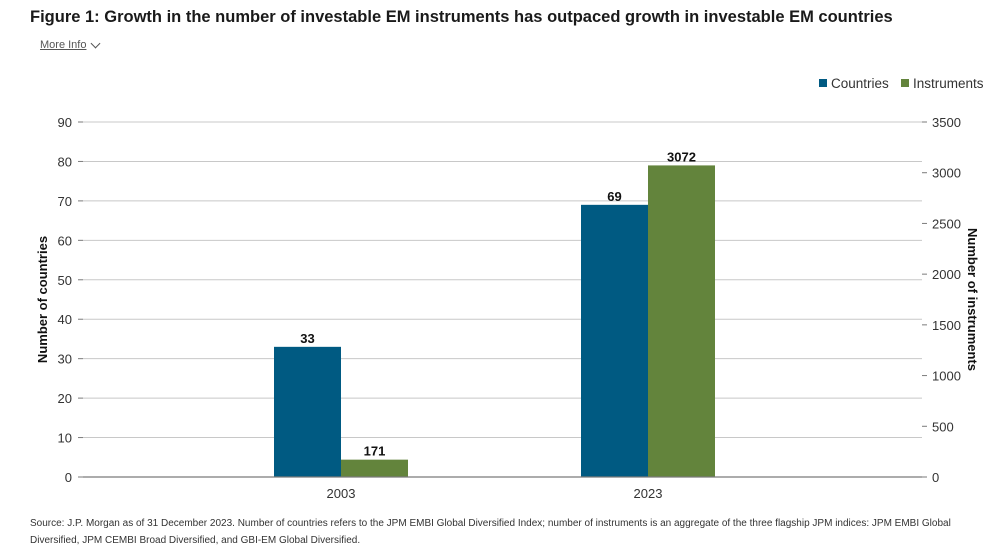  Describe the element at coordinates (681, 156) in the screenshot. I see `data-label: 3072` at that location.